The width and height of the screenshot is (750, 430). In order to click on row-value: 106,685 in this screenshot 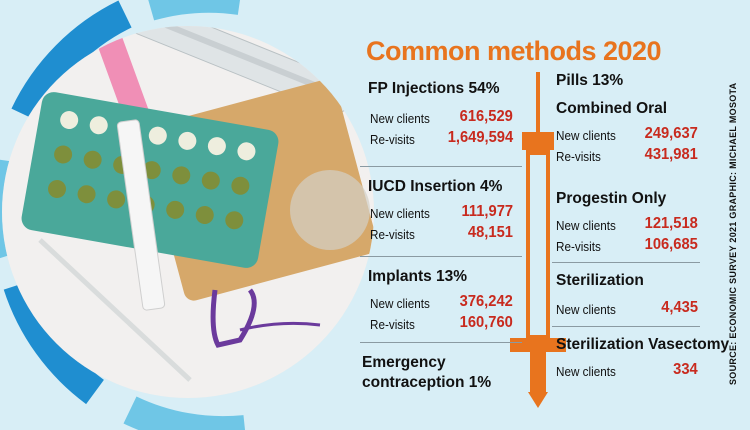, I will do `click(671, 244)`.